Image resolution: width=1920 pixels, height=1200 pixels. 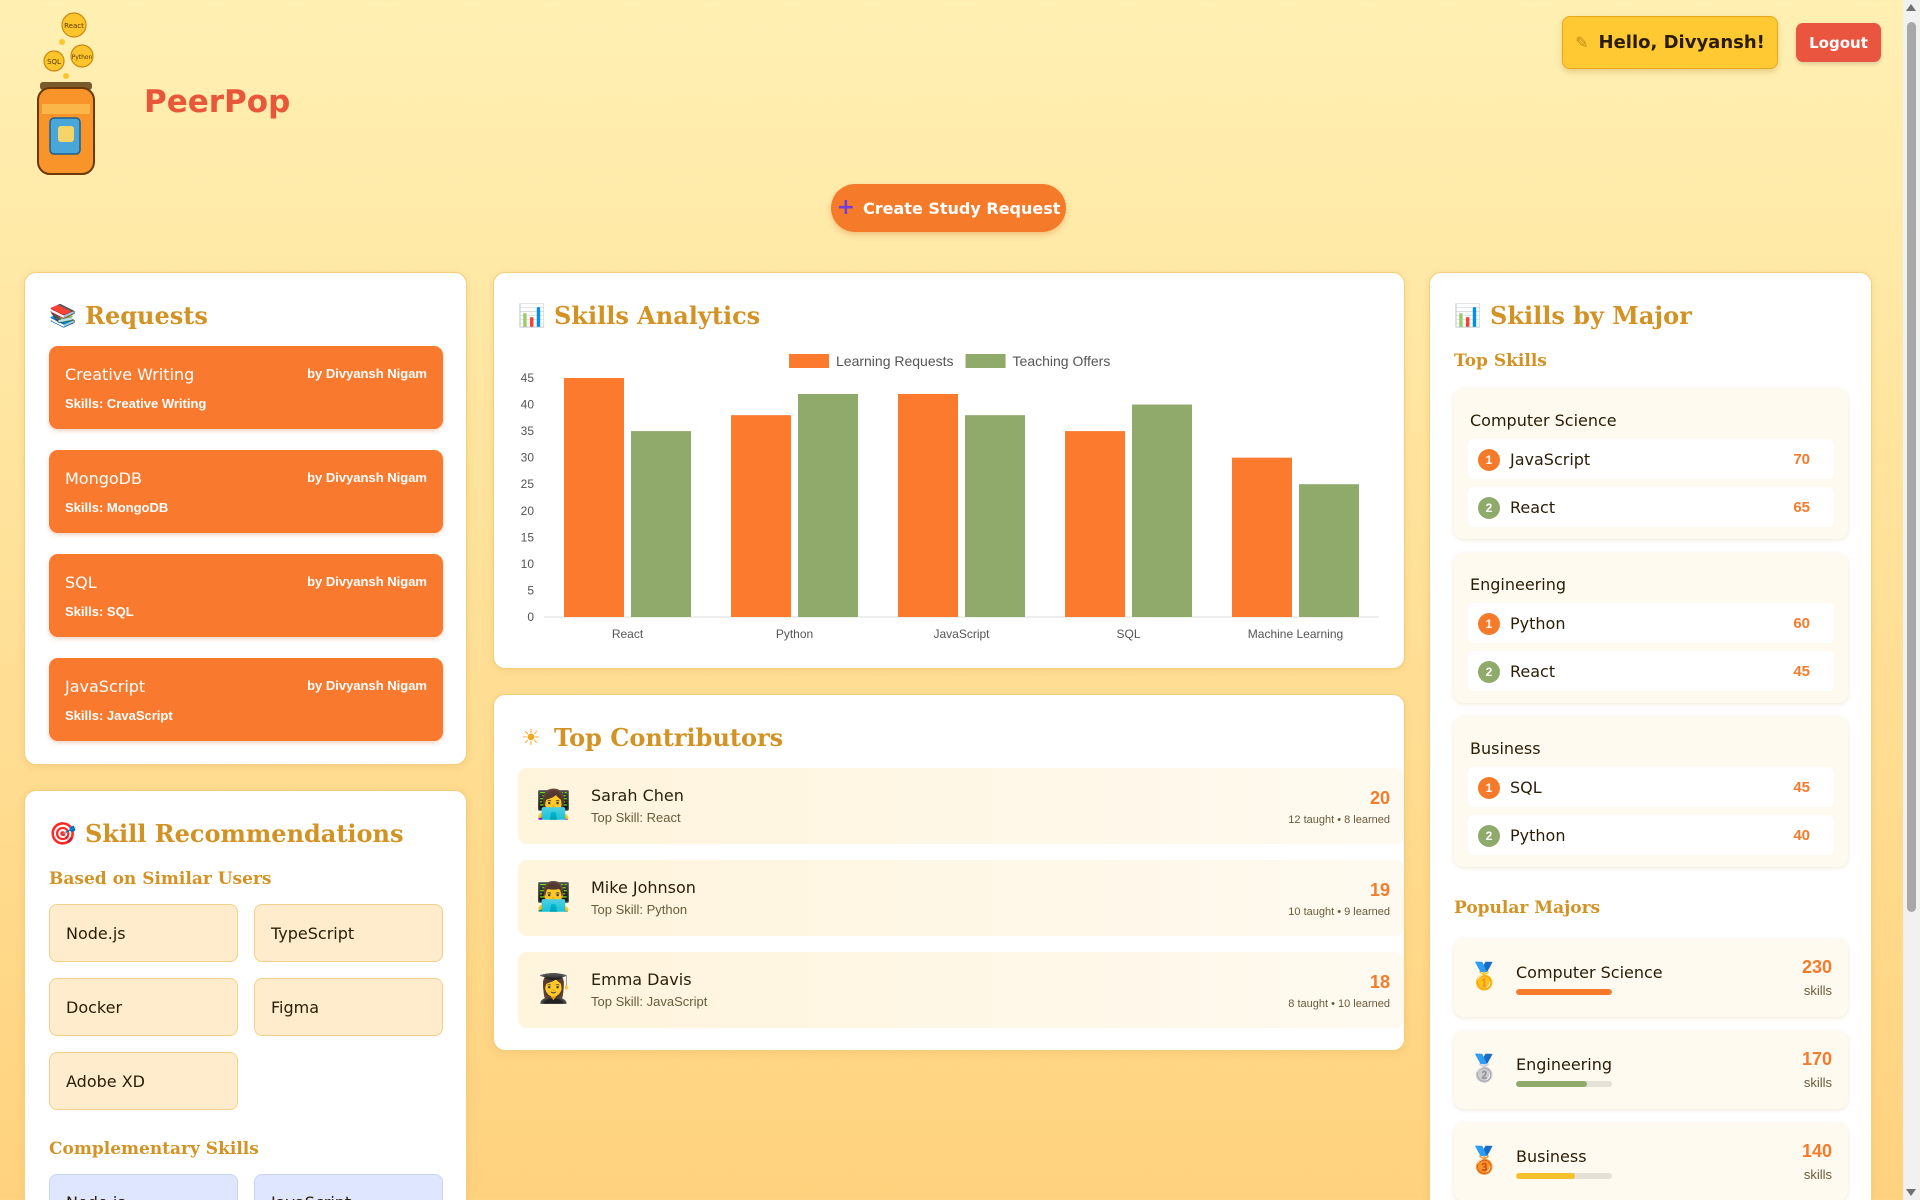 What do you see at coordinates (160, 879) in the screenshot?
I see `similar-users-heading: Based on Similar Users` at bounding box center [160, 879].